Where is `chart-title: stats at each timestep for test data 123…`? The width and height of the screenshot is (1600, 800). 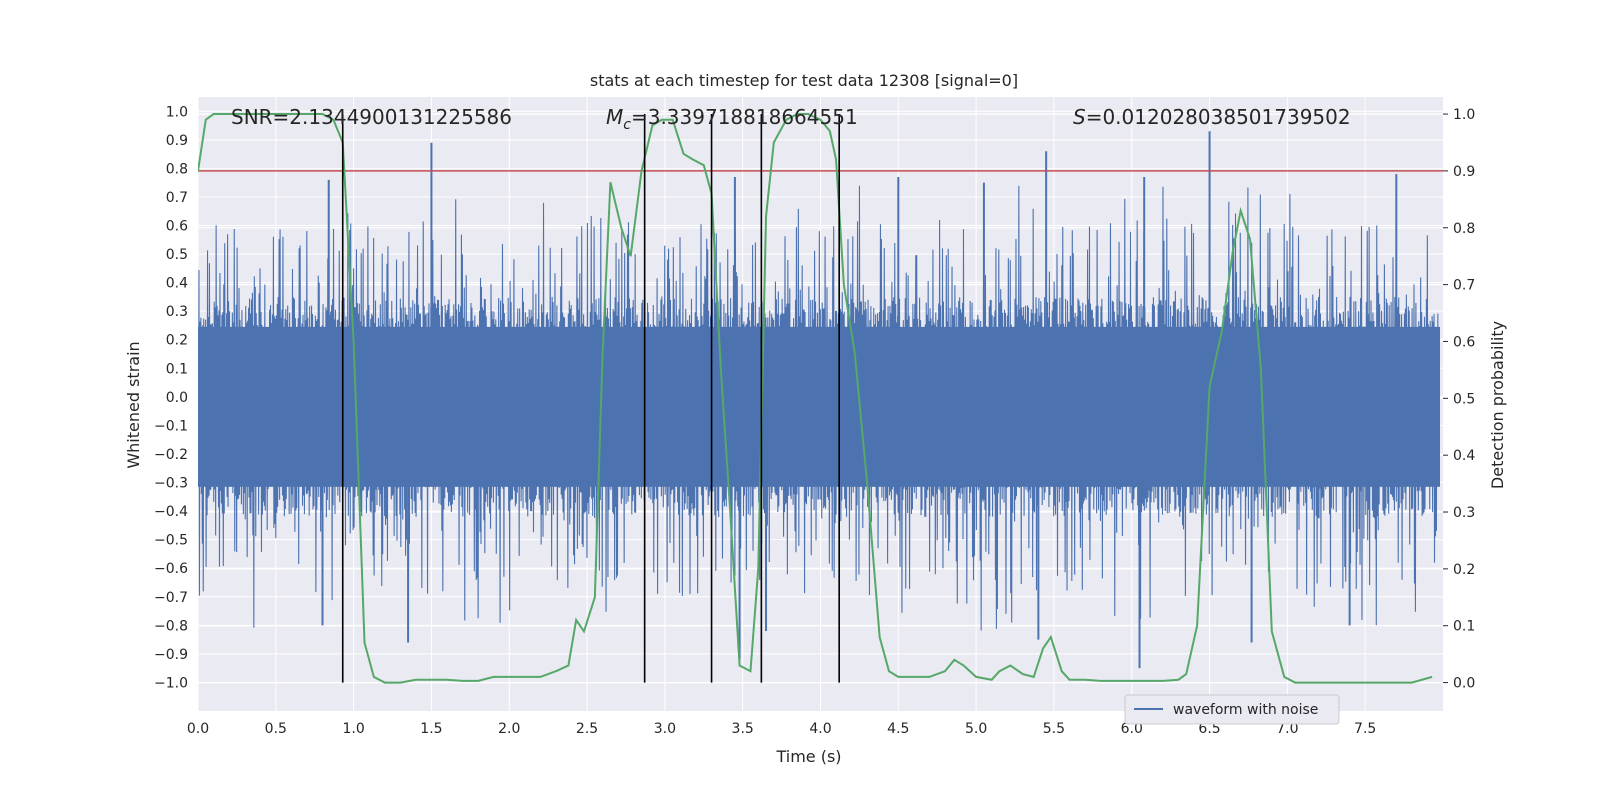 chart-title: stats at each timestep for test data 123… is located at coordinates (804, 80).